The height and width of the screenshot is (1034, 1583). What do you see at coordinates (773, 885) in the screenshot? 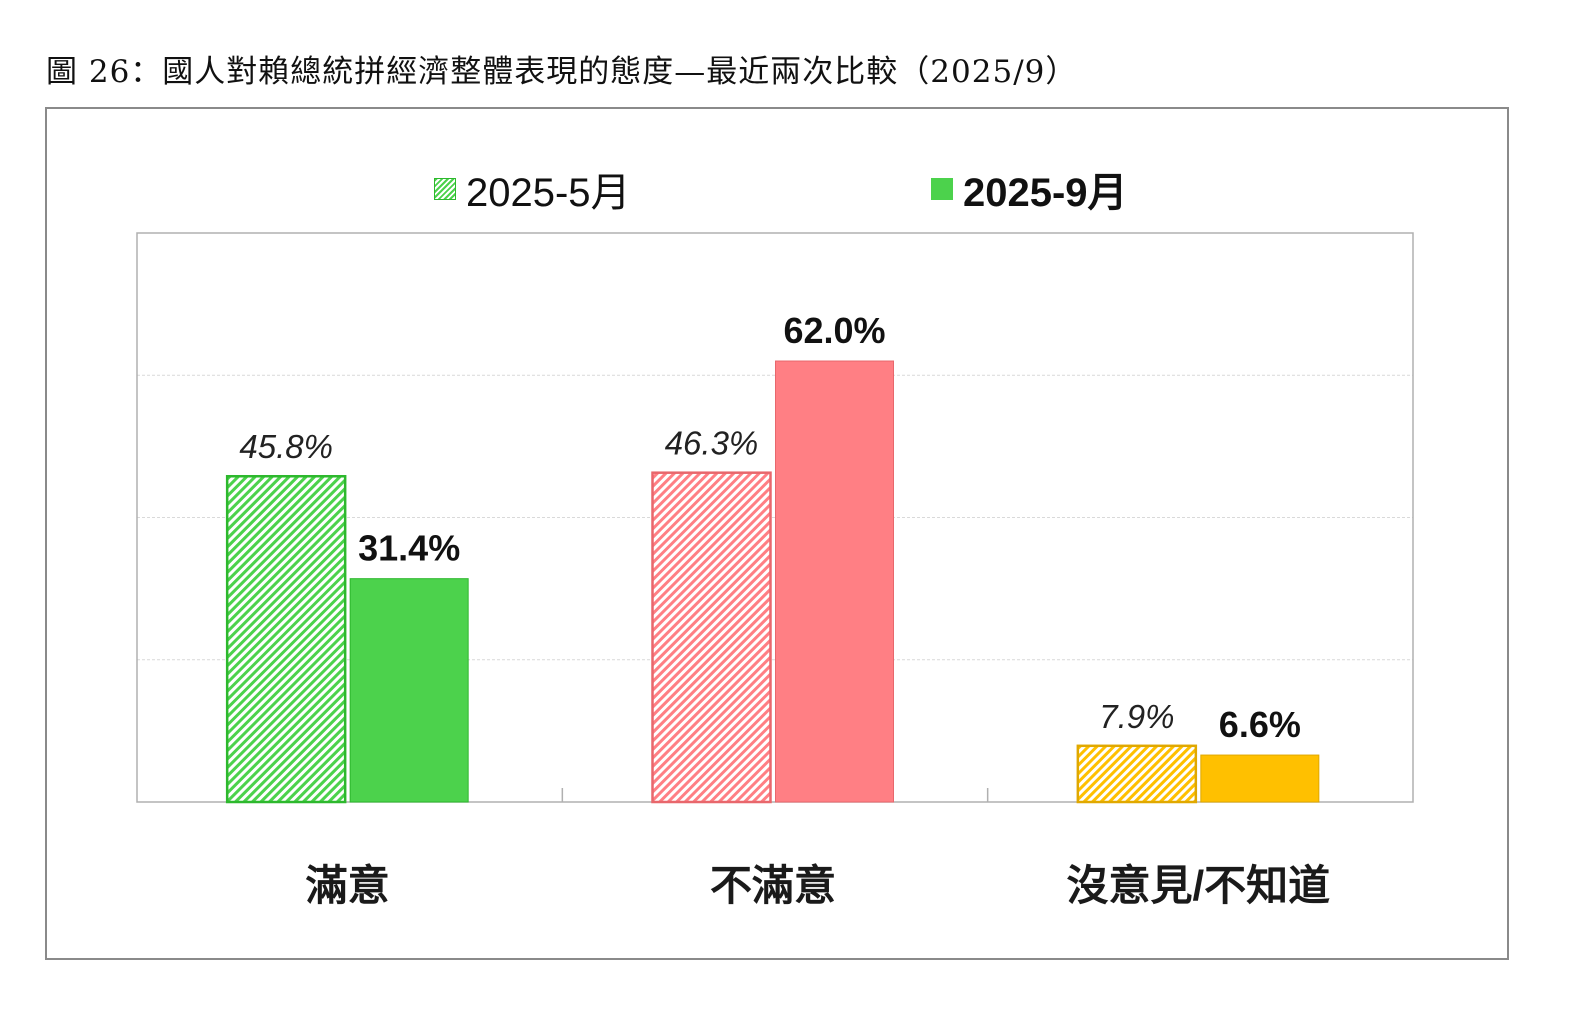
I see `category-label-1: 不滿意` at bounding box center [773, 885].